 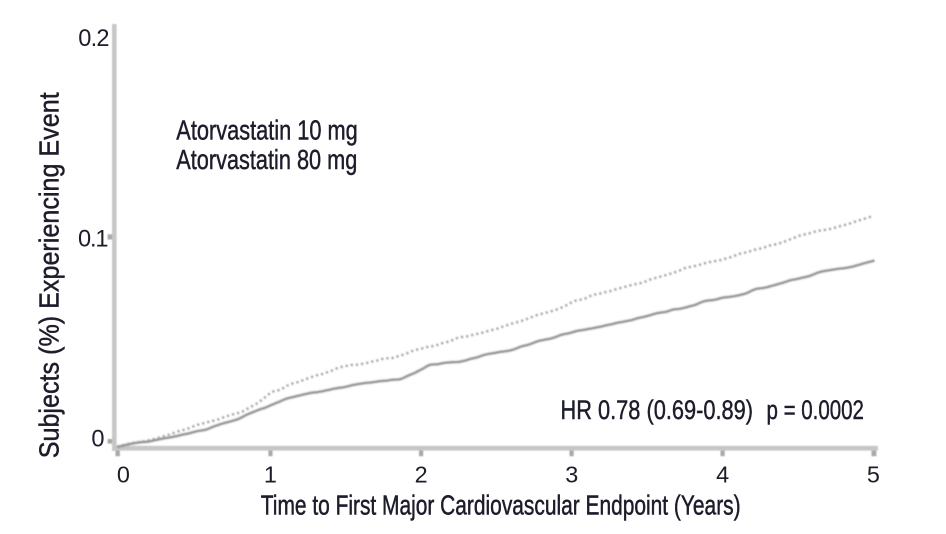 What do you see at coordinates (93, 239) in the screenshot?
I see `svg-text: 0.1` at bounding box center [93, 239].